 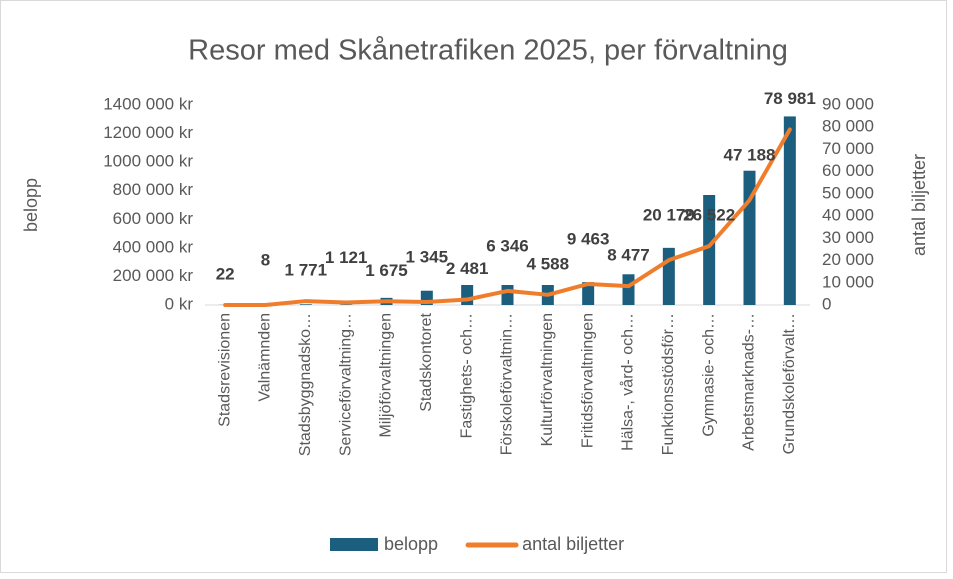 I want to click on y-tick-label: 0 kr, so click(x=179, y=303).